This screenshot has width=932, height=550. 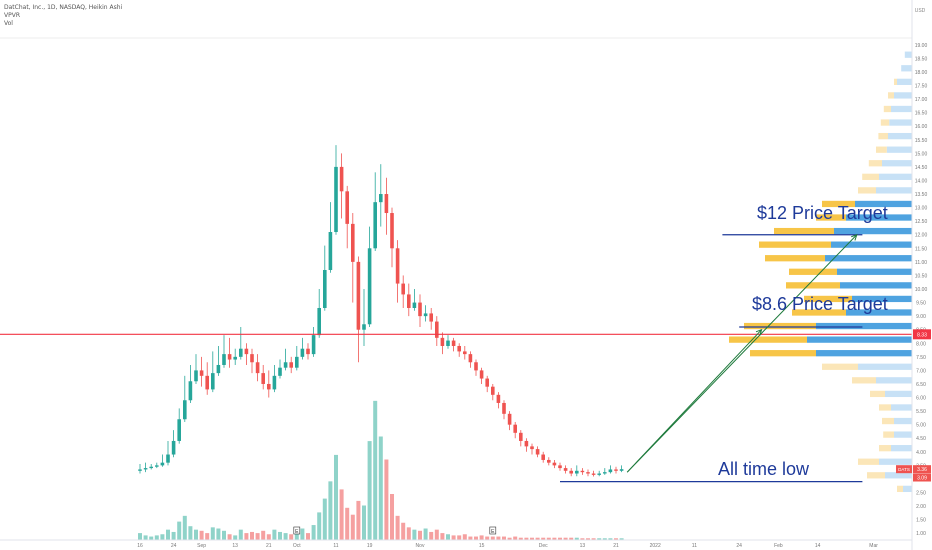 I want to click on price-tick-label: 4.00, so click(x=921, y=453).